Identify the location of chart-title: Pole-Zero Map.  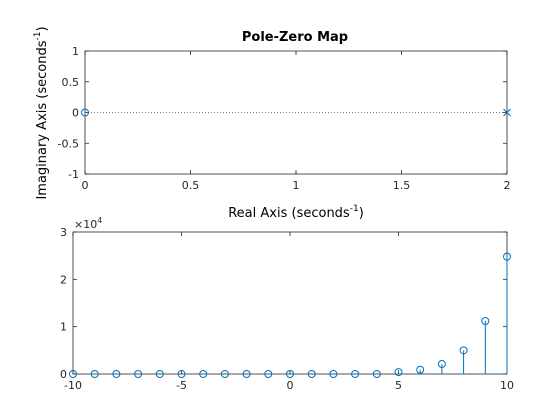
(295, 37).